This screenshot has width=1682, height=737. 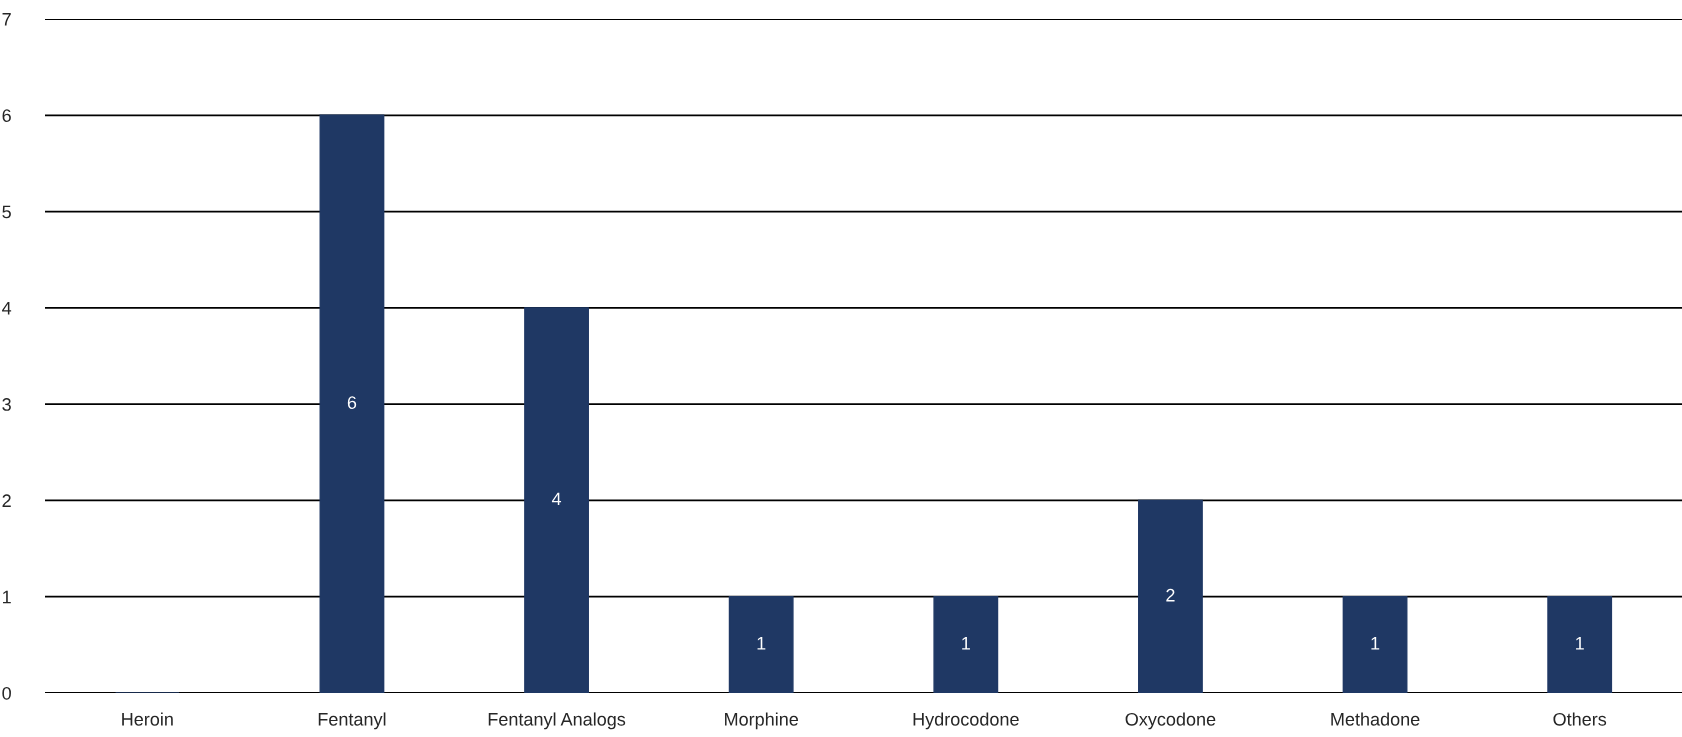 I want to click on x-tick-label: Fentanyl Analogs, so click(x=557, y=721).